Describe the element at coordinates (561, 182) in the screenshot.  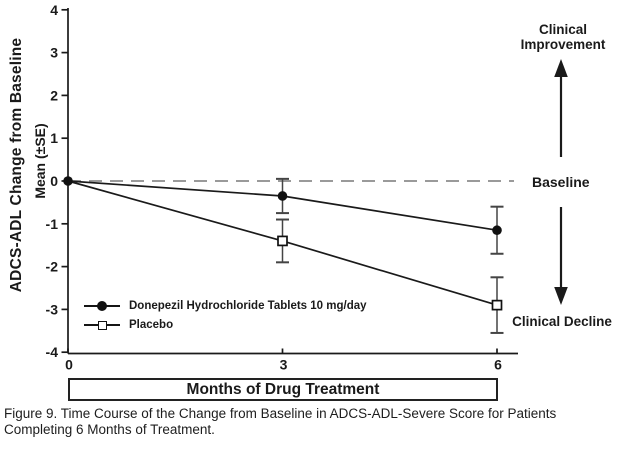
I see `annotation-baseline: Baseline` at that location.